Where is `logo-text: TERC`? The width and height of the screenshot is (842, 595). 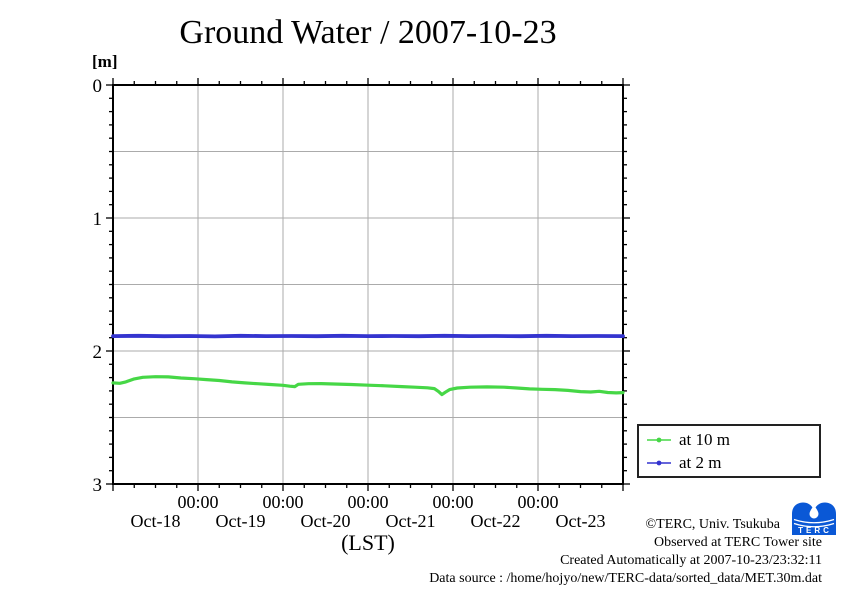
logo-text: TERC is located at coordinates (815, 530).